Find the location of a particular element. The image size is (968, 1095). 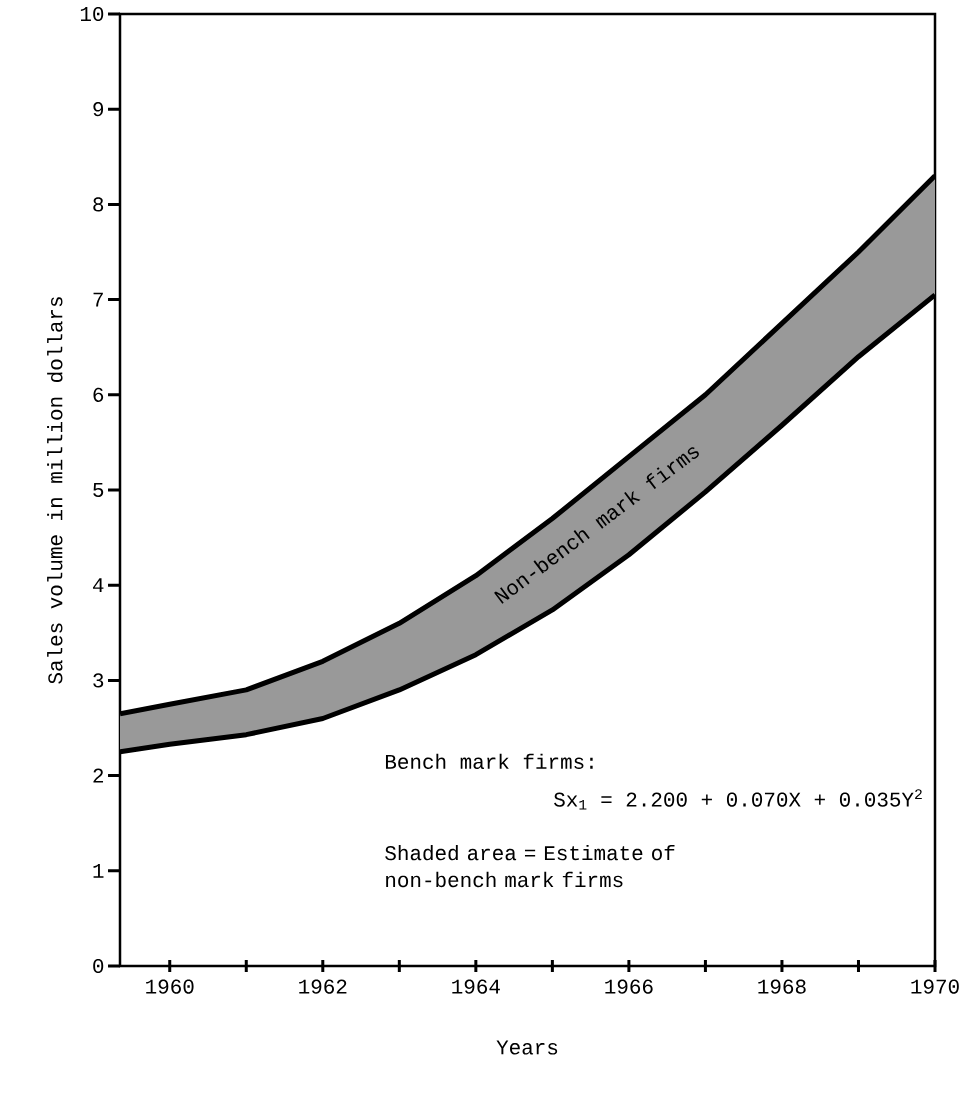

x-tick-label: 1968 is located at coordinates (782, 986).